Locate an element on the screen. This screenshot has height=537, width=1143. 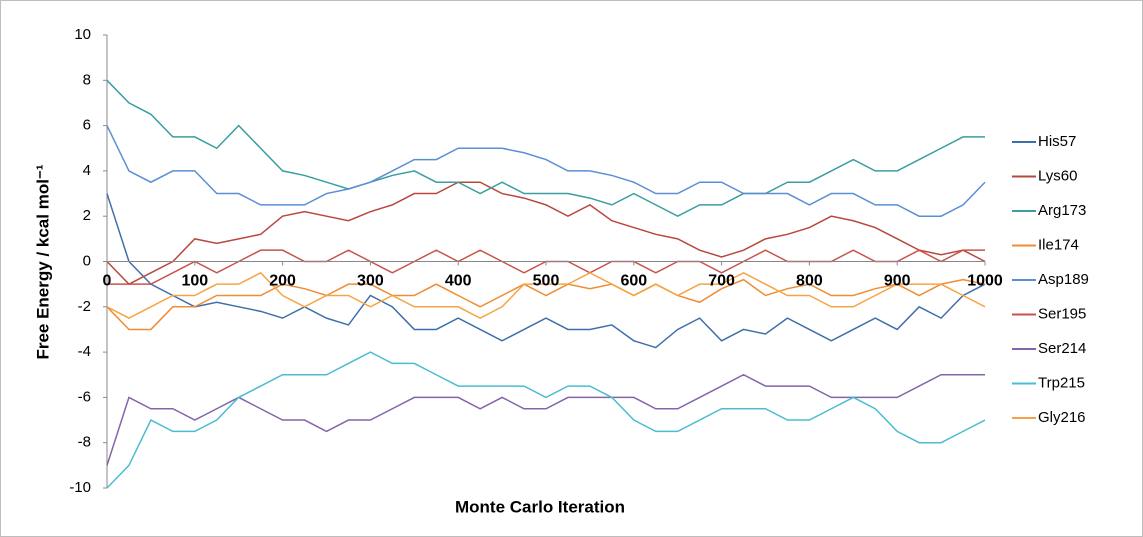
y-tick-label: 6 is located at coordinates (87, 125).